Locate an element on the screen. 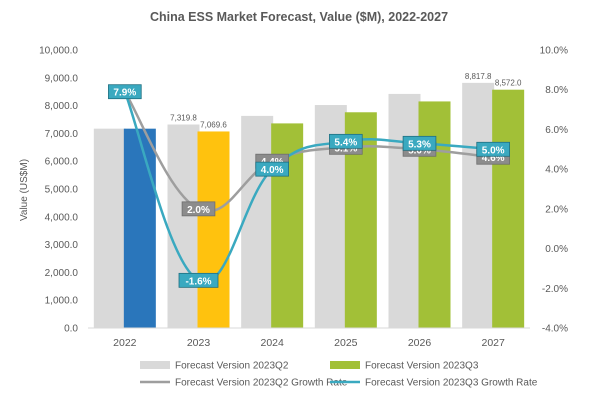 This screenshot has width=599, height=407. x-tick-label: 2024 is located at coordinates (272, 343).